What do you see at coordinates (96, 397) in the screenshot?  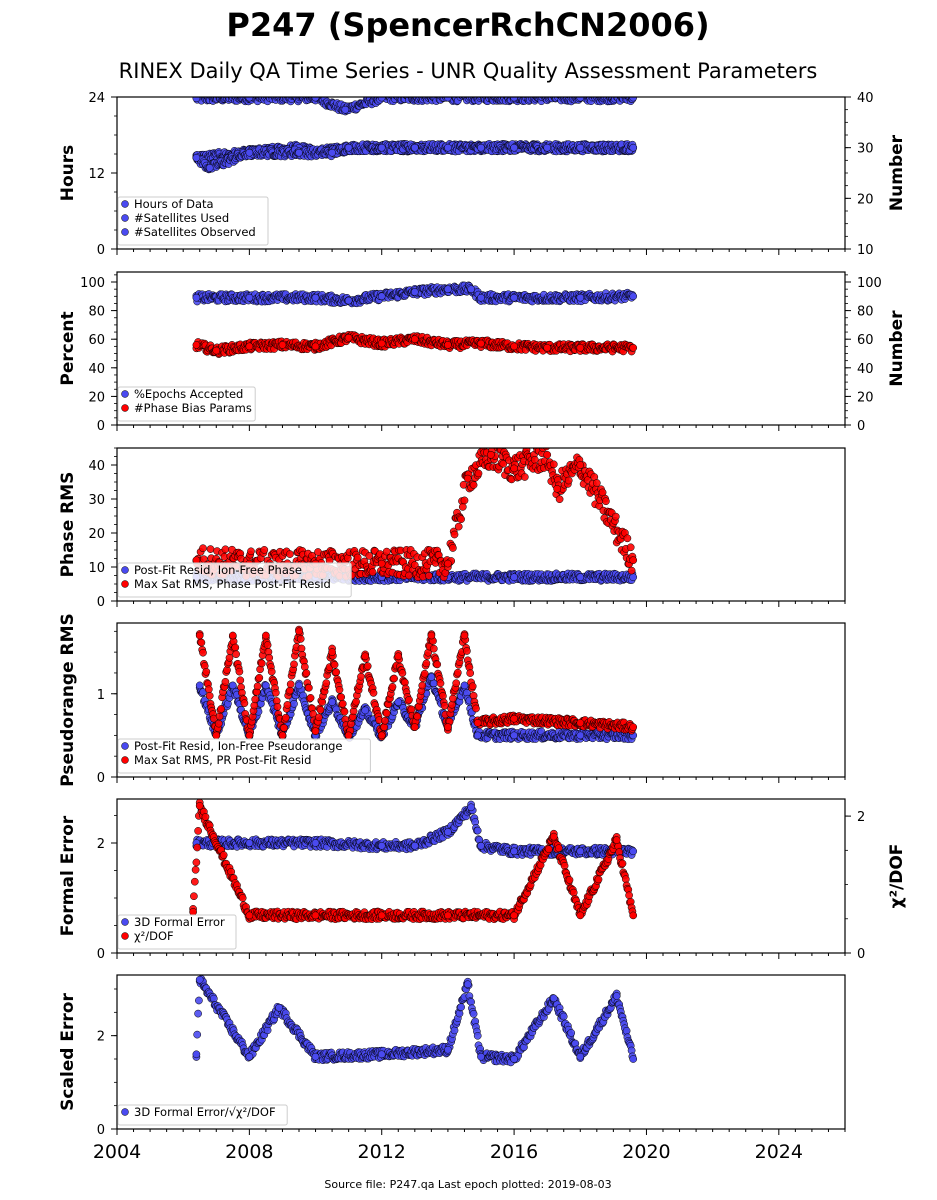 I see `y-tick-label: 20` at bounding box center [96, 397].